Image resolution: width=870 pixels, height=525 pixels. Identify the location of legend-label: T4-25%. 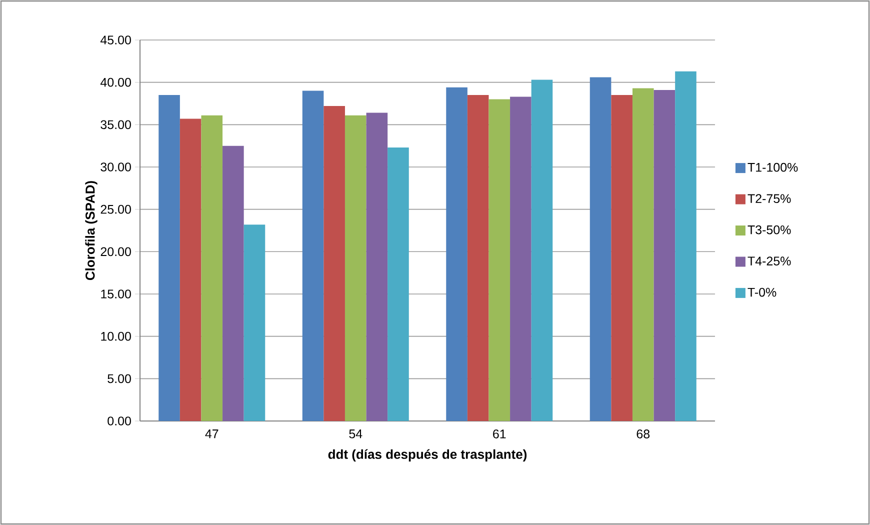
(769, 261).